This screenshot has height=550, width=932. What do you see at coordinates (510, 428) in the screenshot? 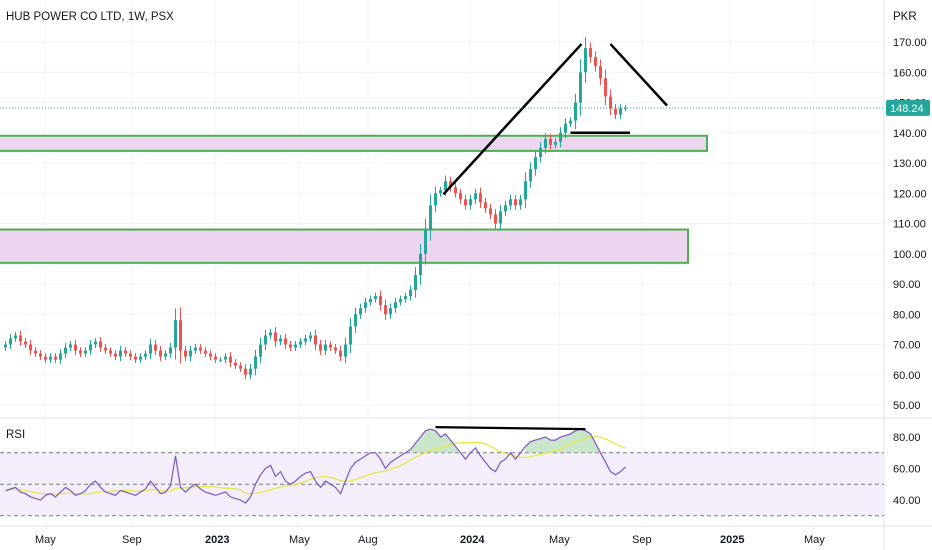
I see `rsi-divergence-line` at bounding box center [510, 428].